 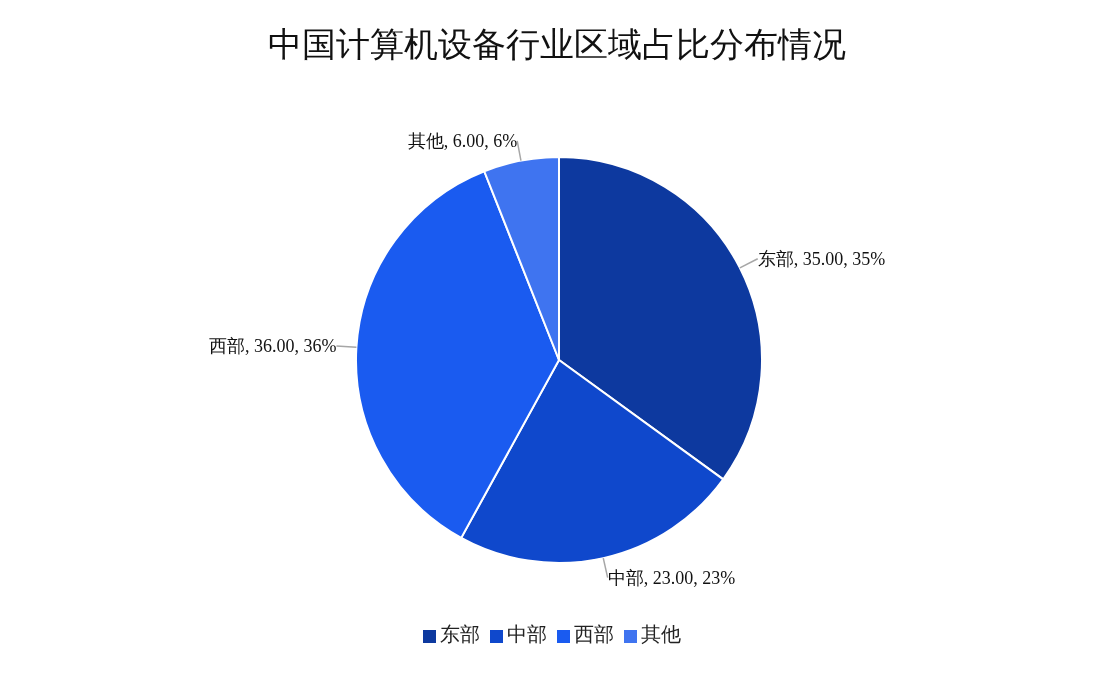 What do you see at coordinates (660, 634) in the screenshot?
I see `legend-label: 其他` at bounding box center [660, 634].